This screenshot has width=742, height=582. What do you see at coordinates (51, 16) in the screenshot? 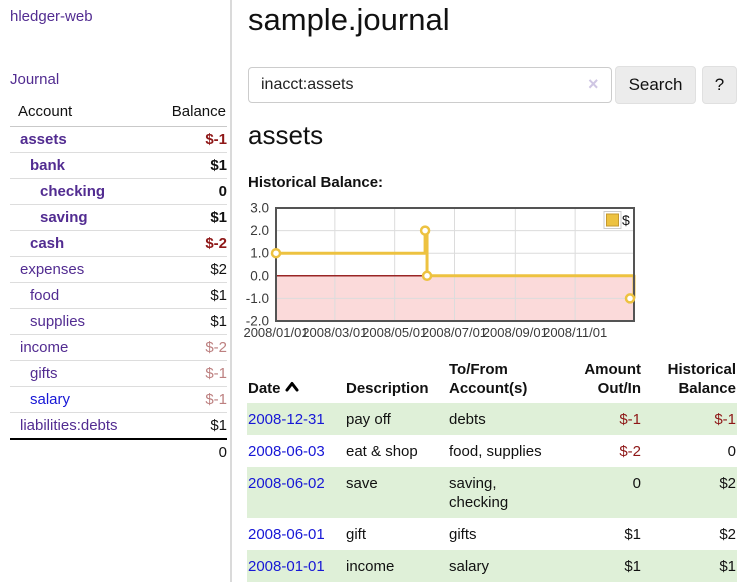
I see `brand-link: hledger-web` at bounding box center [51, 16].